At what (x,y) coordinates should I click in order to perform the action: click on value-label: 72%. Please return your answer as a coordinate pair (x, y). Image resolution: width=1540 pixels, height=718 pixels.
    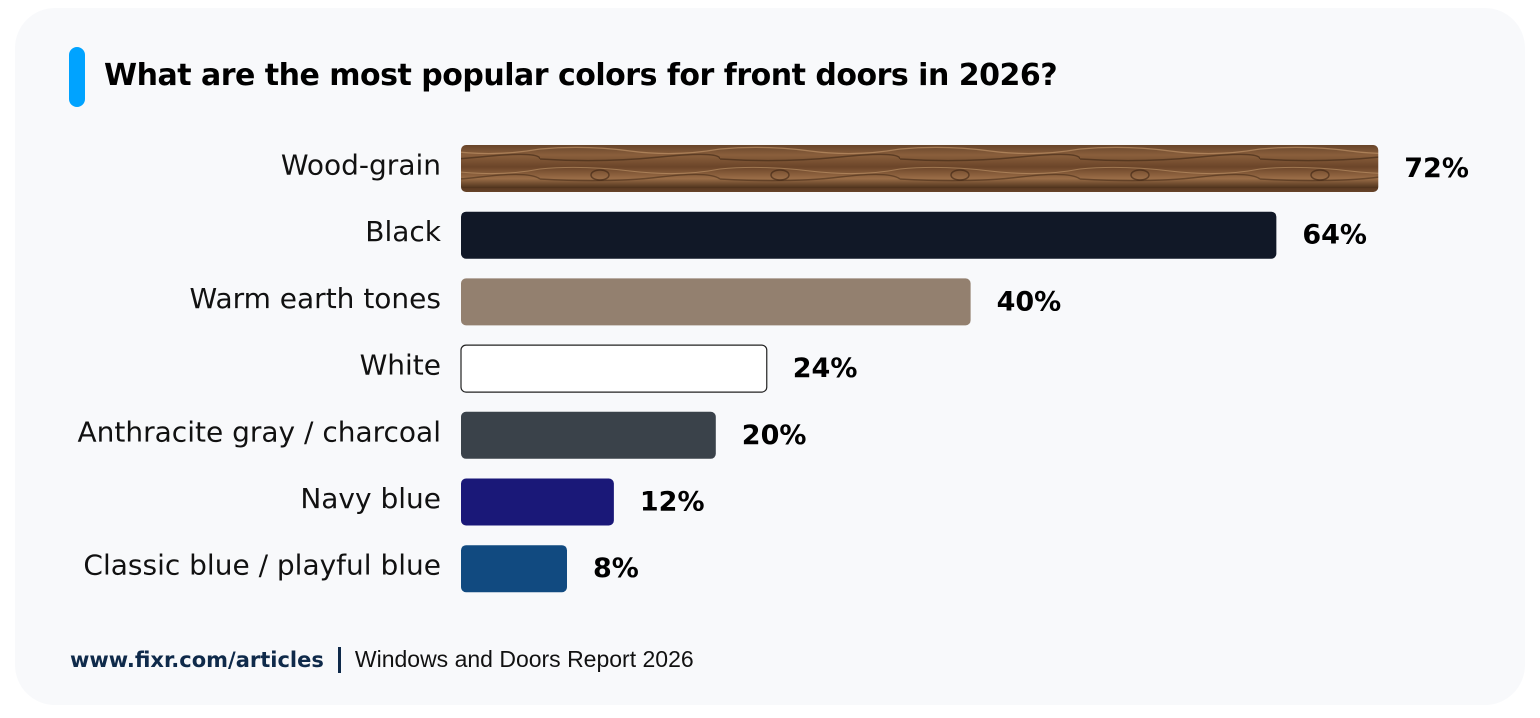
    Looking at the image, I should click on (1436, 168).